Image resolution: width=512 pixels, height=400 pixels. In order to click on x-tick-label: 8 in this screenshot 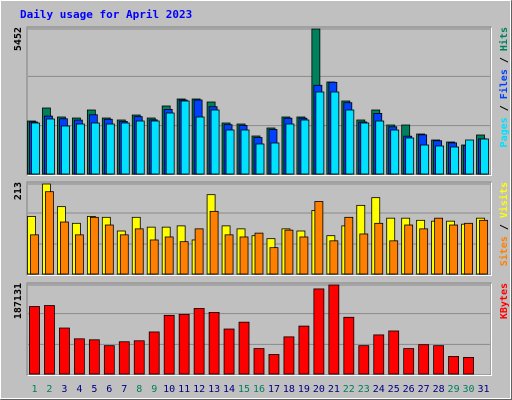, I will do `click(139, 389)`.